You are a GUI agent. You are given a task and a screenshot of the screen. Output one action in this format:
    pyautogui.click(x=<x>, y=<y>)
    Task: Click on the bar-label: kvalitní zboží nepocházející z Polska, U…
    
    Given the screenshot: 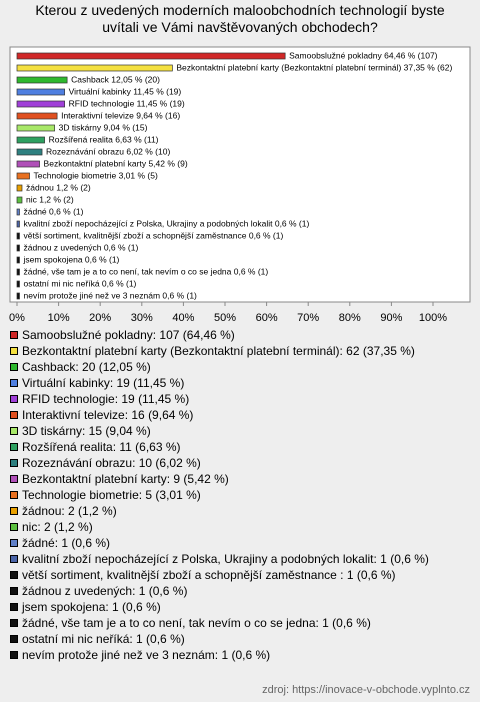 What is the action you would take?
    pyautogui.click(x=166, y=223)
    